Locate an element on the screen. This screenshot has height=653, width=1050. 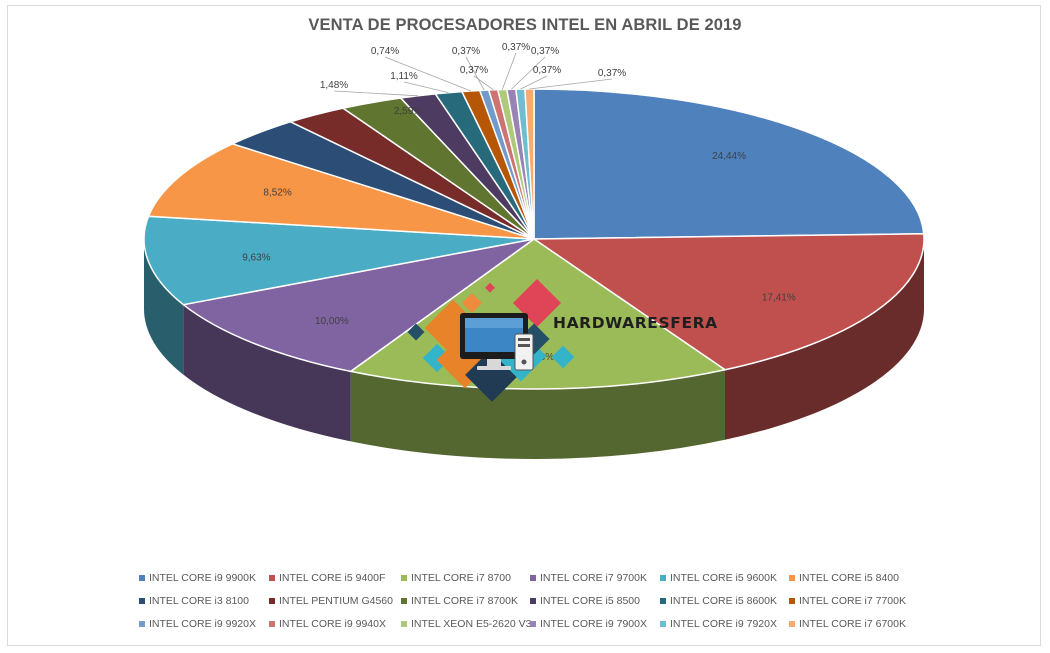
legend-item: INTEL CORE i5 9400F is located at coordinates (327, 578).